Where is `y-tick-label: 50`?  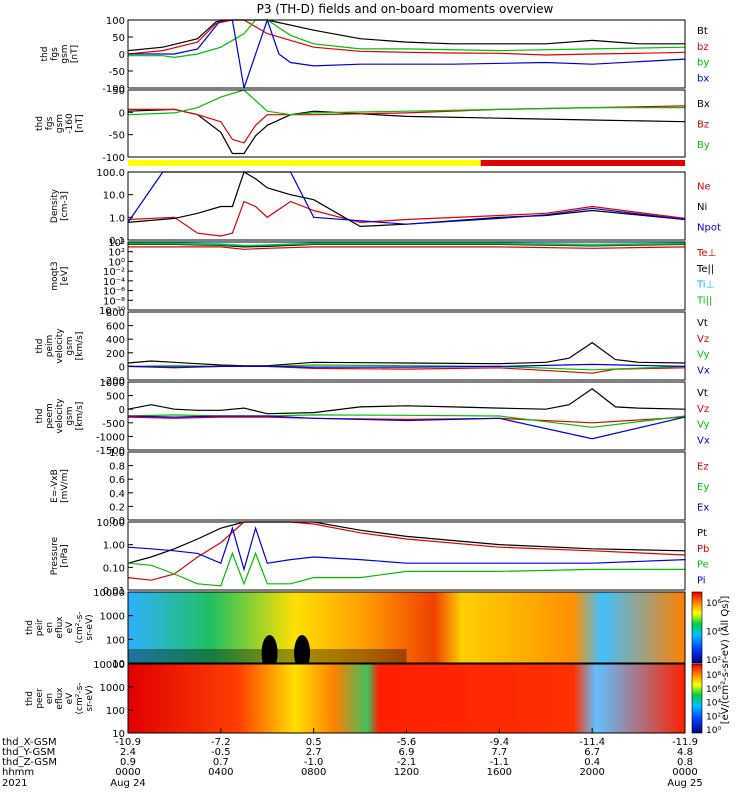 y-tick-label: 50 is located at coordinates (118, 91).